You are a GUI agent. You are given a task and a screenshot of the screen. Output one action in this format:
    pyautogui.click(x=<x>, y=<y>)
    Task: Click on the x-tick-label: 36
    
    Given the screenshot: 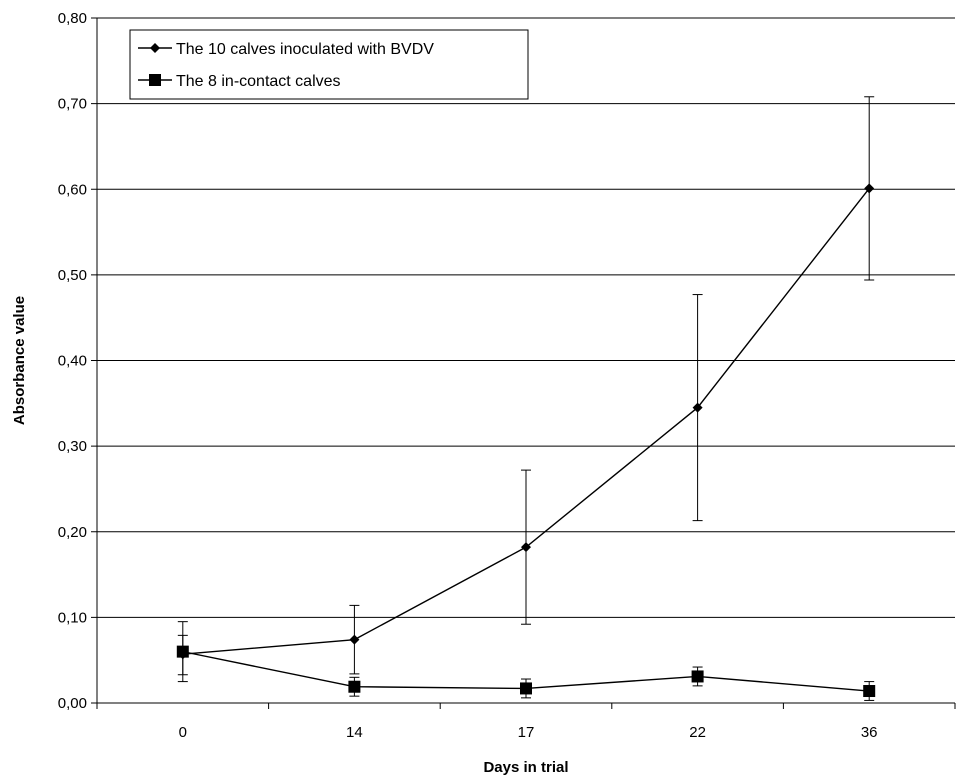 What is the action you would take?
    pyautogui.click(x=869, y=732)
    